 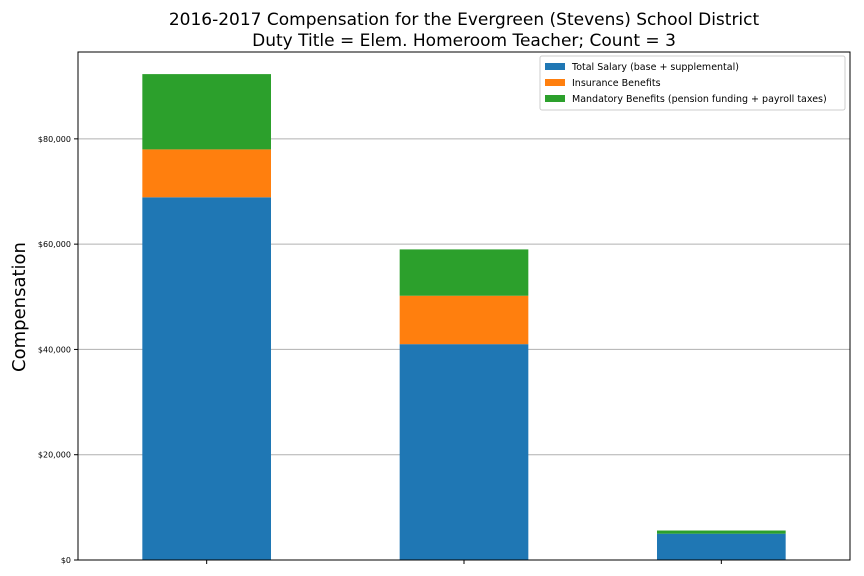 I want to click on legend-label: Insurance Benefits, so click(x=616, y=83).